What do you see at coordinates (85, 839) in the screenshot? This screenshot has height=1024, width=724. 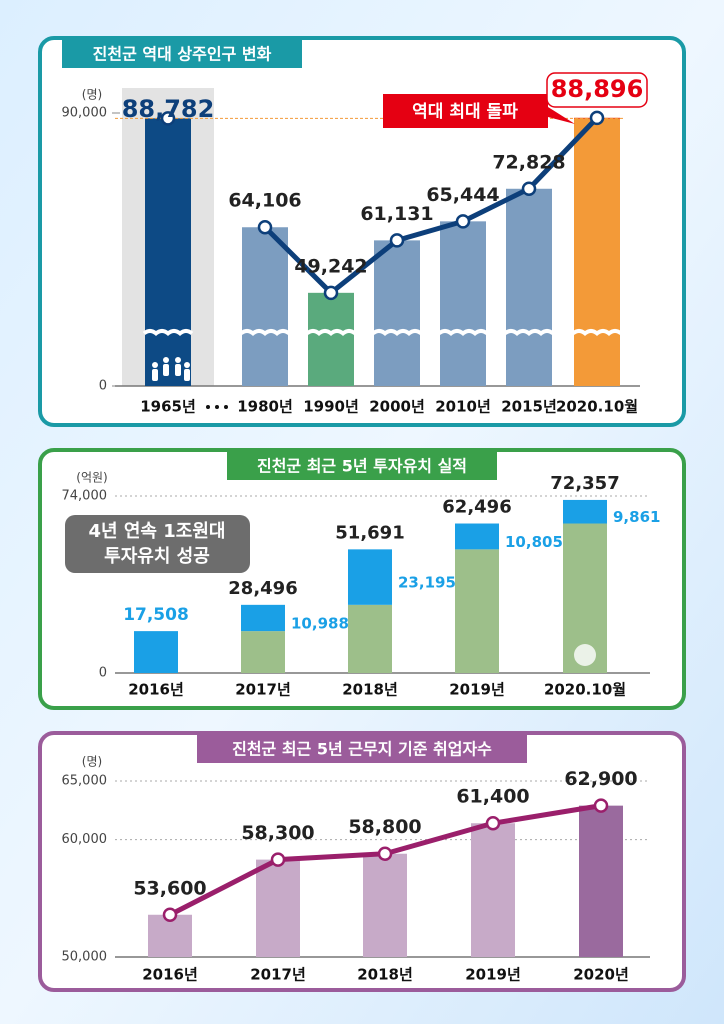 I see `y-tick-label: 60,000` at bounding box center [85, 839].